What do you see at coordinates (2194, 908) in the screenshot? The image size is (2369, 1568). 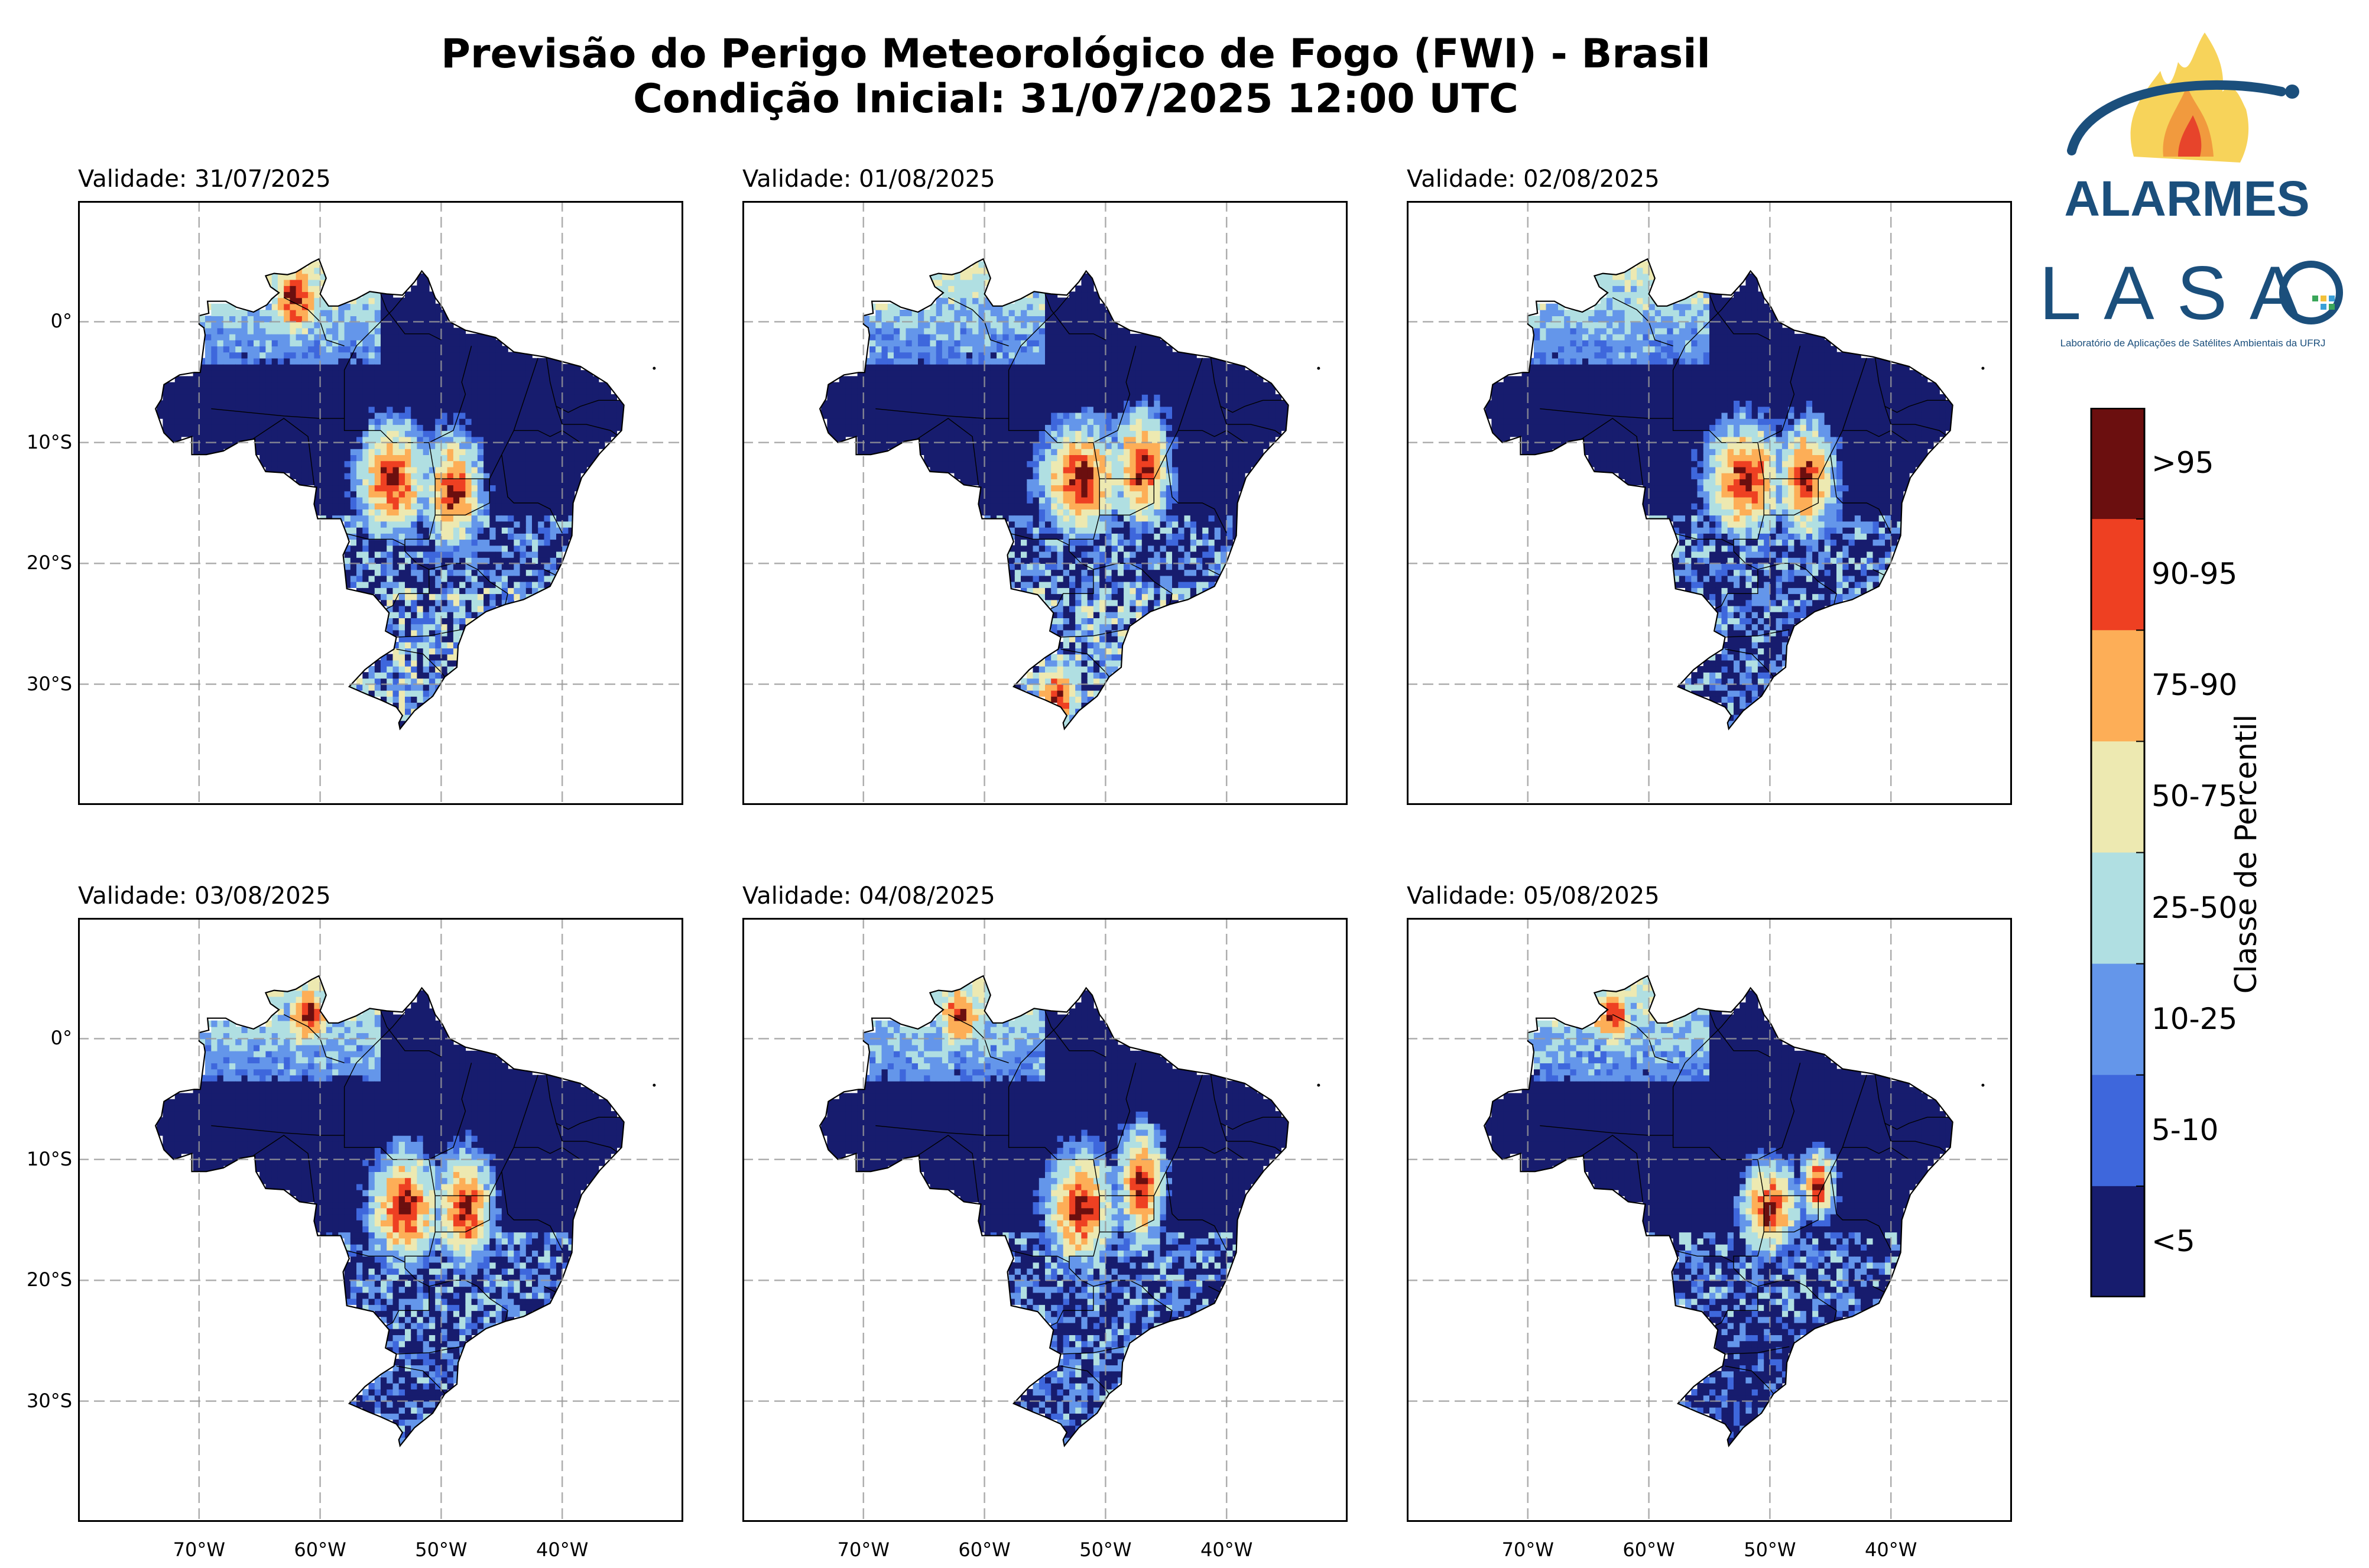 I see `colorbar-label: 25-50` at bounding box center [2194, 908].